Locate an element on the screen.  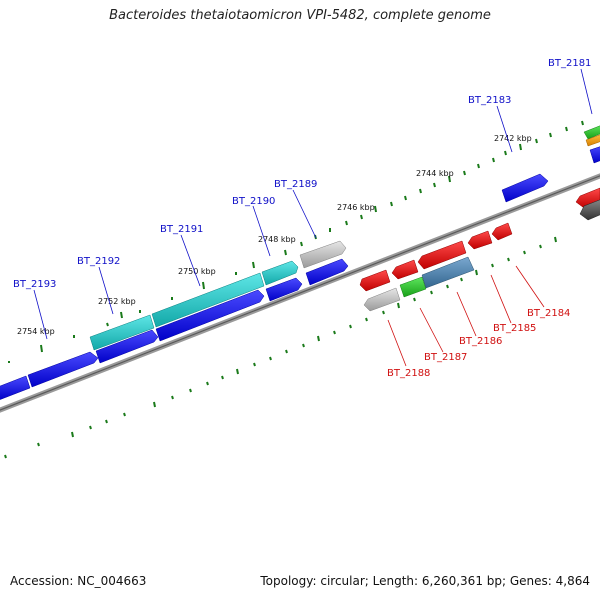
bottom-strand-outer-lane is located at coordinates (481, 255).